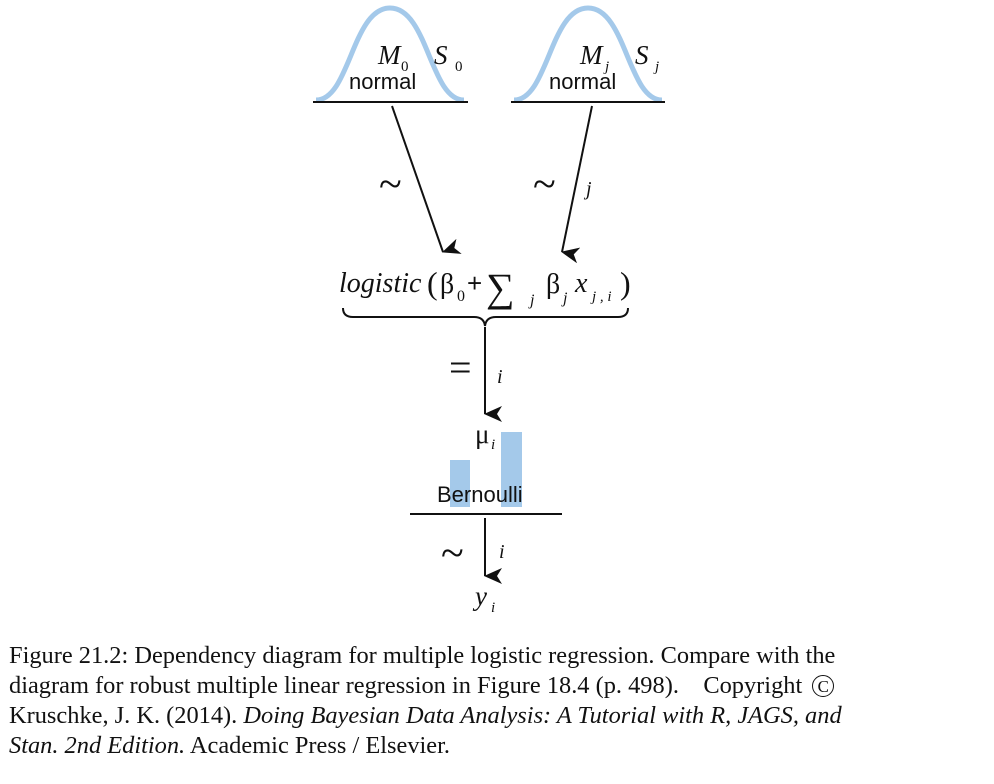 Image resolution: width=994 pixels, height=784 pixels. What do you see at coordinates (601, 297) in the screenshot?
I see `x-sub: j , i` at bounding box center [601, 297].